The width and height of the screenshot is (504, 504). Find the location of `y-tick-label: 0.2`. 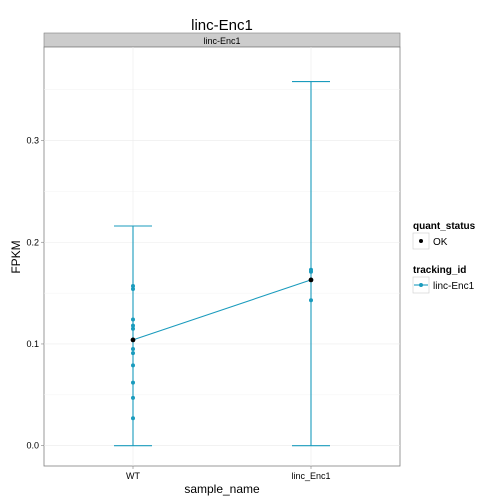

y-tick-label: 0.2 is located at coordinates (32, 242).